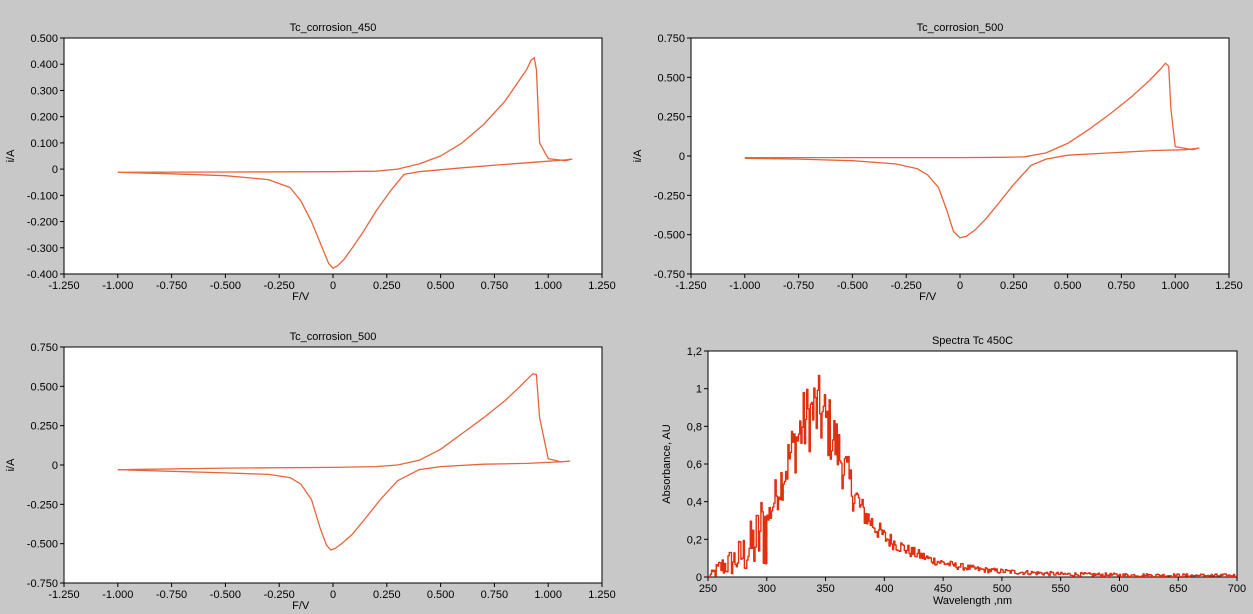  What do you see at coordinates (44, 91) in the screenshot?
I see `y-tick-label: 0.300` at bounding box center [44, 91].